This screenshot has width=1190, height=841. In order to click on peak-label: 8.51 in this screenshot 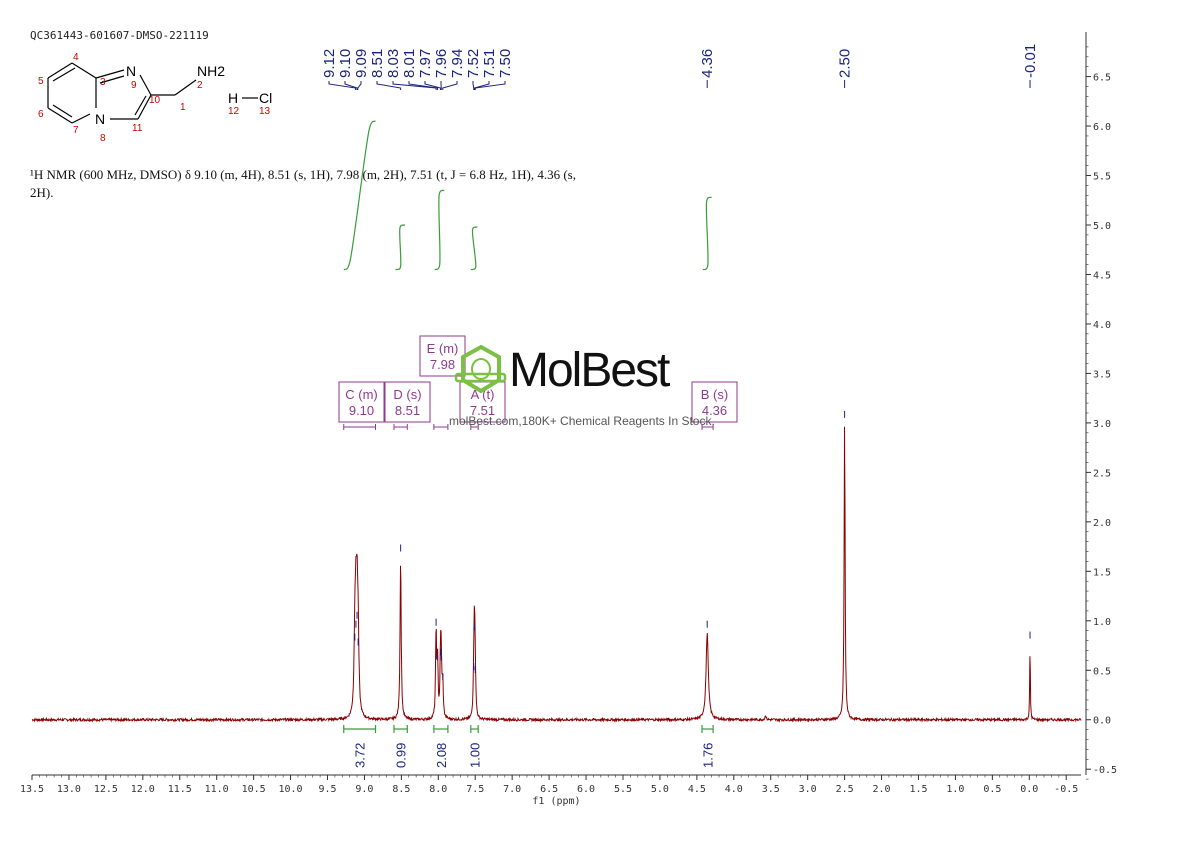, I will do `click(377, 63)`.